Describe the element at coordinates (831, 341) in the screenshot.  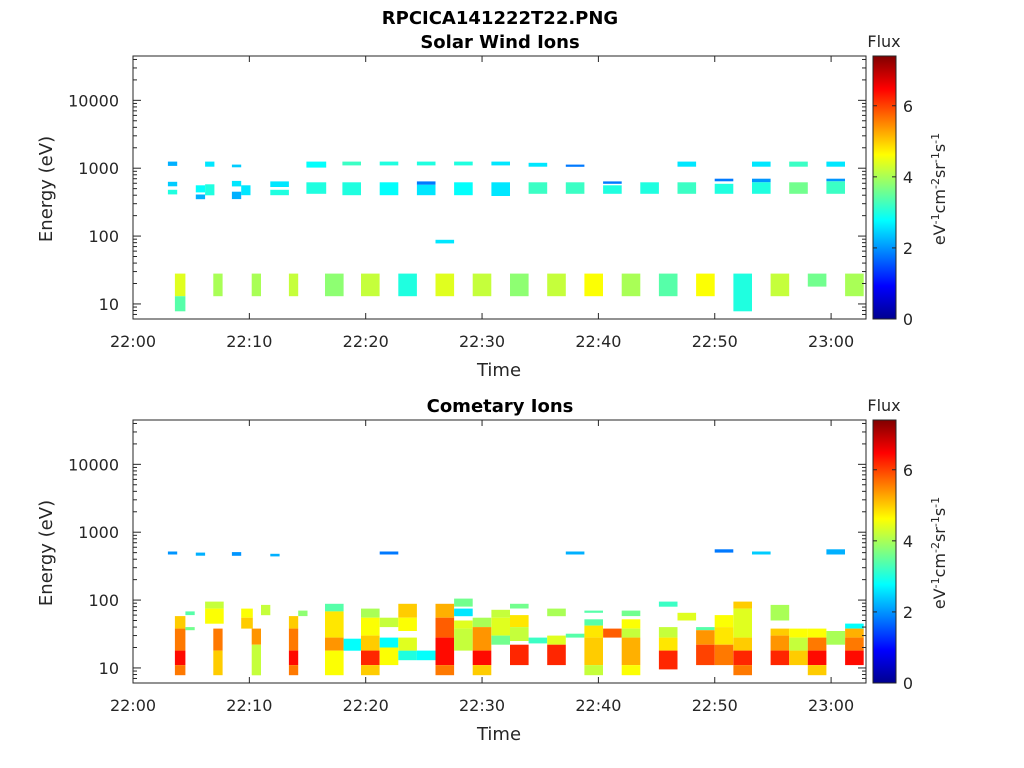
I see `x-tick-label: 23:00` at that location.